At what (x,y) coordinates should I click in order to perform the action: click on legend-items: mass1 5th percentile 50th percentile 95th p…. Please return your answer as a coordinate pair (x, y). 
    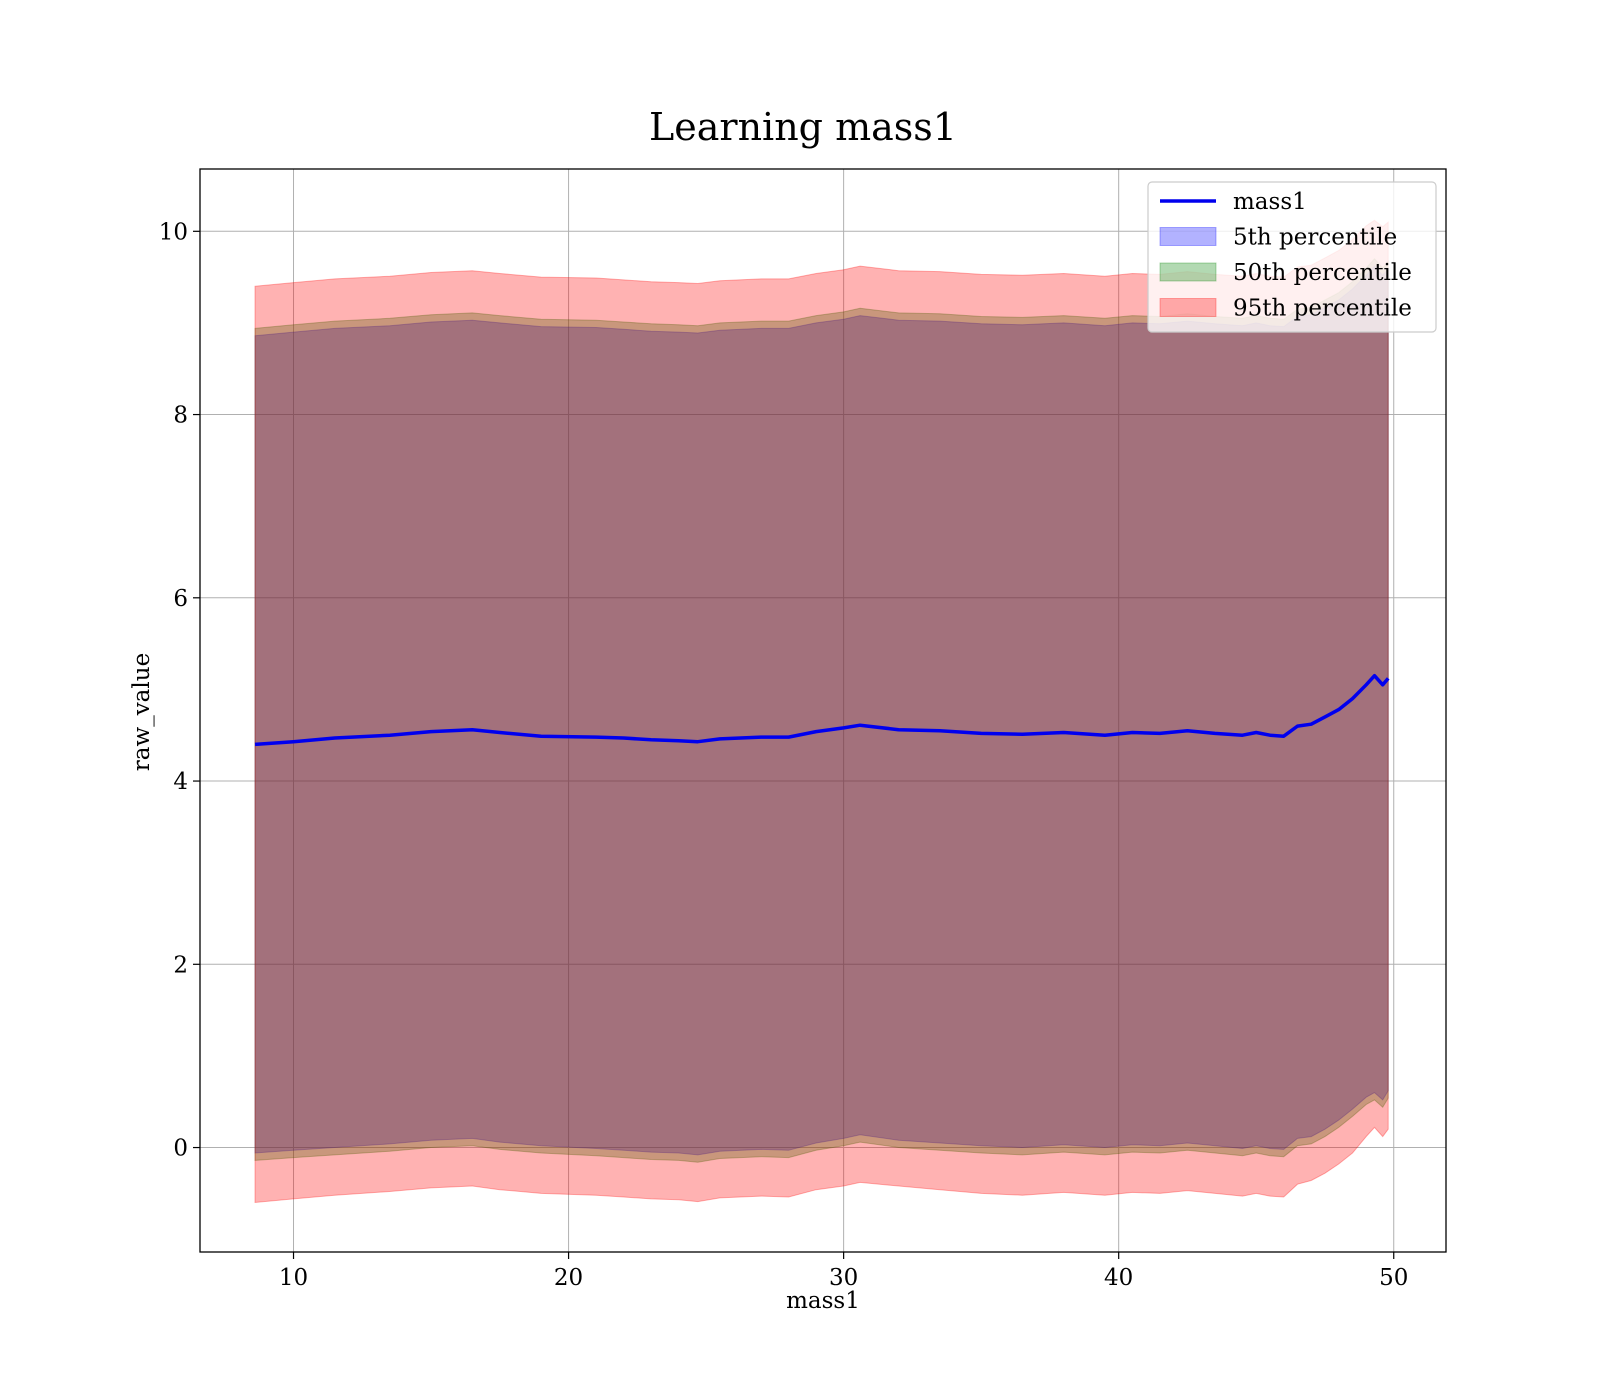
    Looking at the image, I should click on (1285, 255).